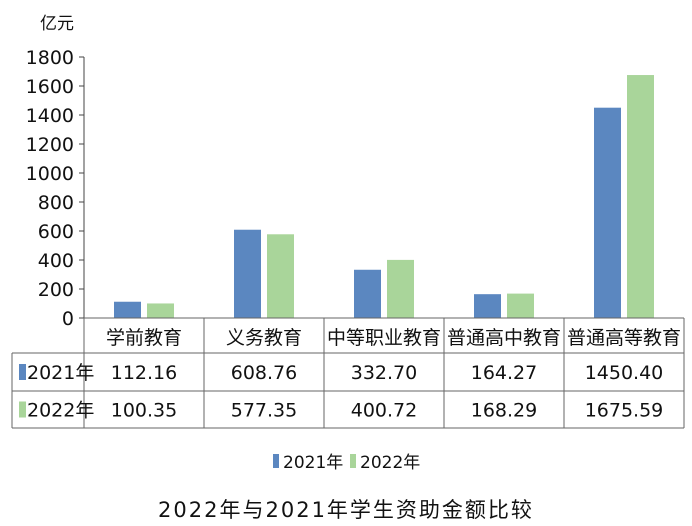  I want to click on y-tick-label: 1800, so click(50, 58).